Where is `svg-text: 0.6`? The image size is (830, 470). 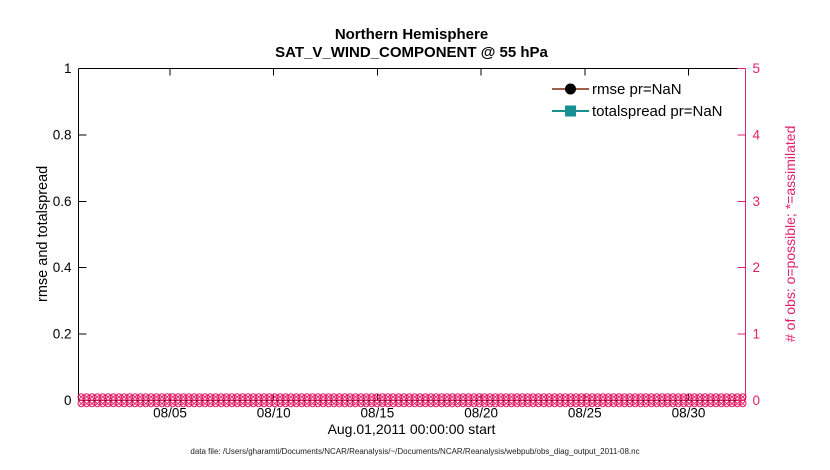
svg-text: 0.6 is located at coordinates (62, 201).